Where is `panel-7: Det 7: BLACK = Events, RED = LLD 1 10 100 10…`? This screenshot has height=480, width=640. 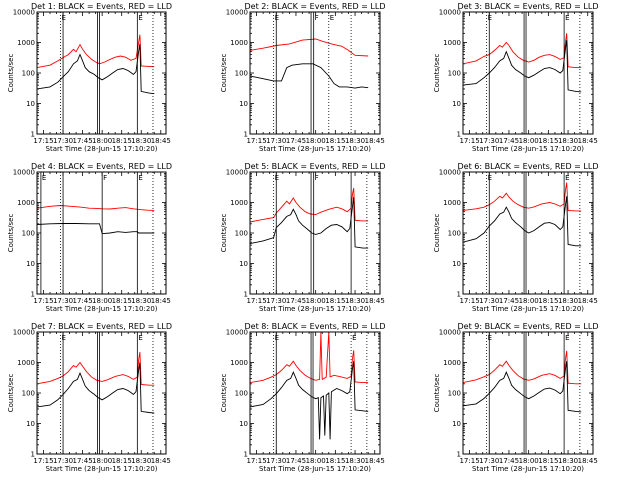
panel-7: Det 7: BLACK = Events, RED = LLD 1 10 100 10… is located at coordinates (89, 397).